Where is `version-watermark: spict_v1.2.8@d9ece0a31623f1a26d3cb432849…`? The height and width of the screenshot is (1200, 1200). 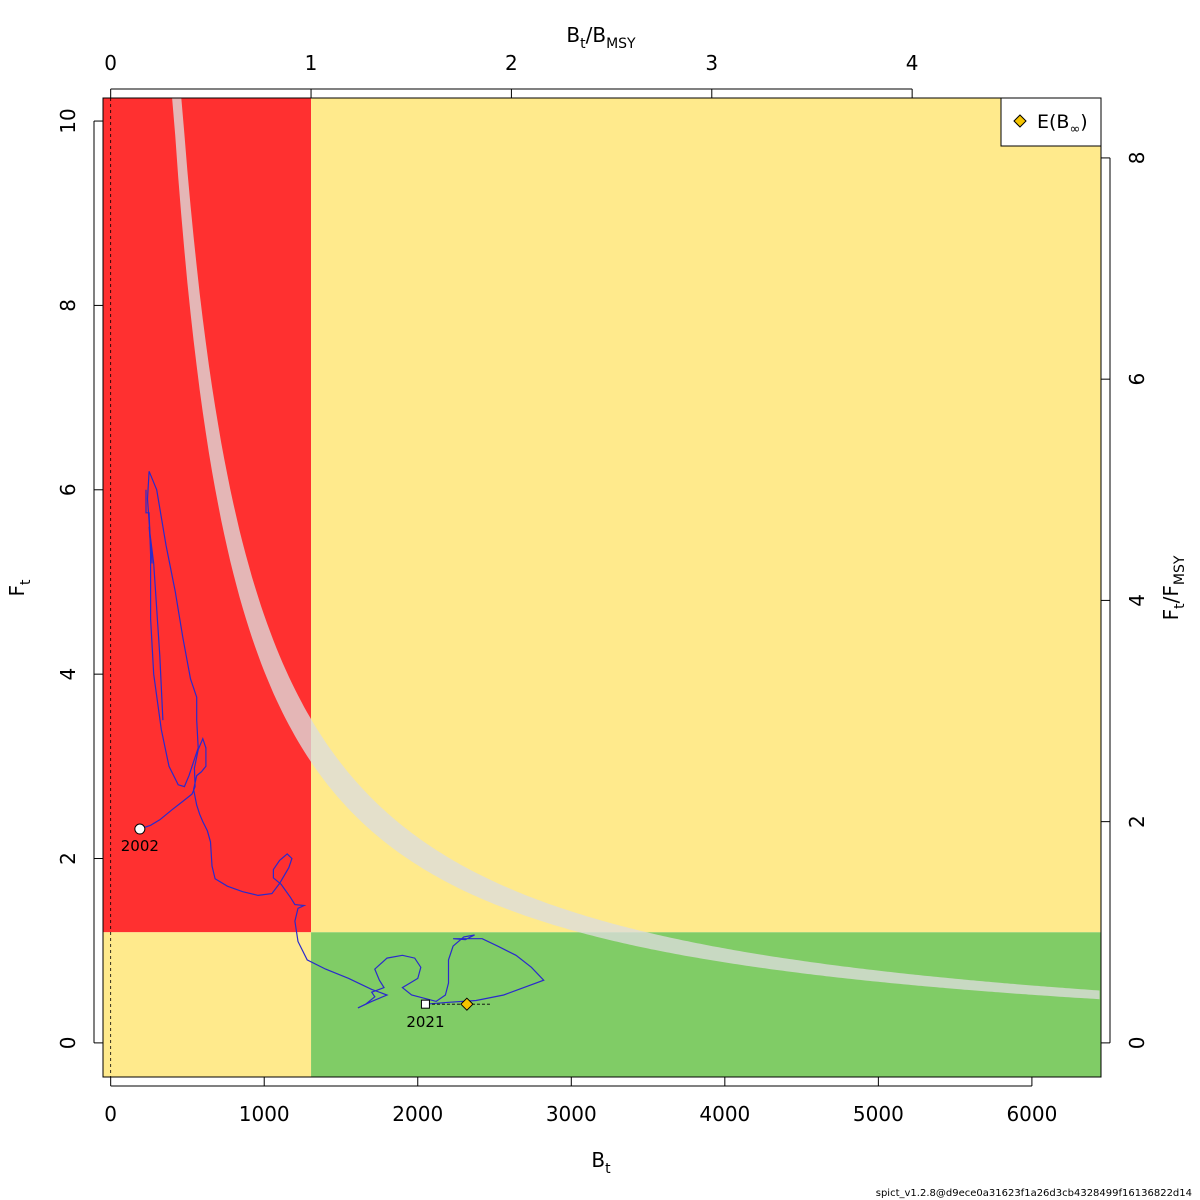
version-watermark: spict_v1.2.8@d9ece0a31623f1a26d3cb432849… is located at coordinates (1034, 1193).